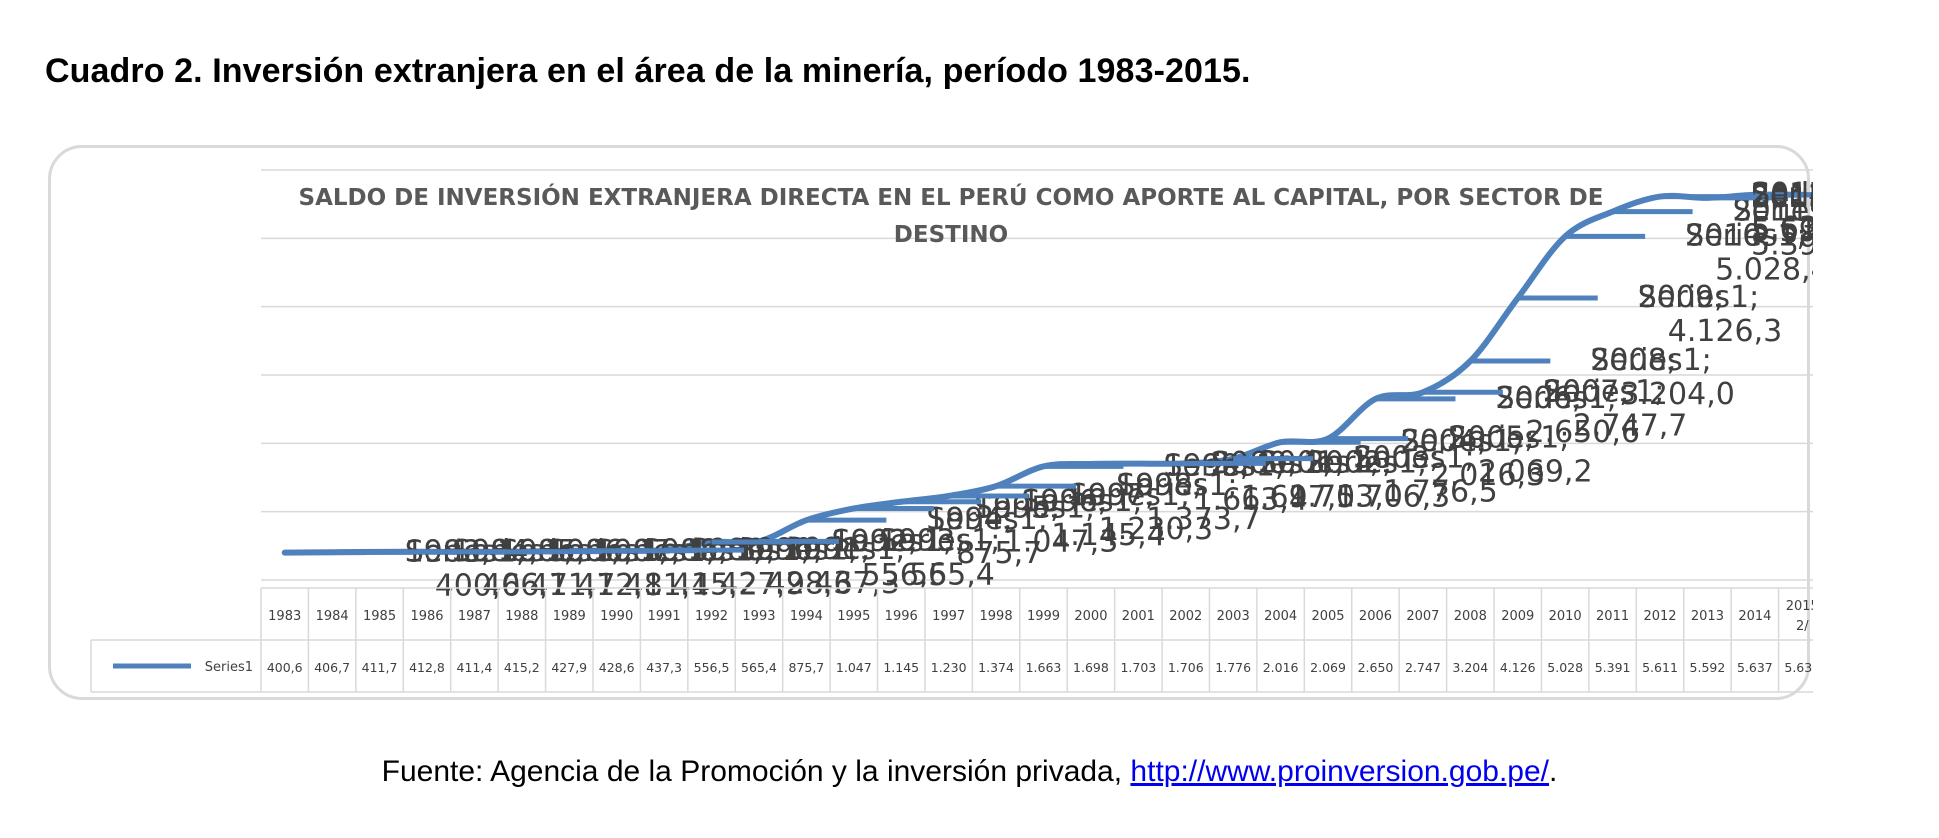 The width and height of the screenshot is (1939, 838). I want to click on x-tick-label: 1983, so click(284, 616).